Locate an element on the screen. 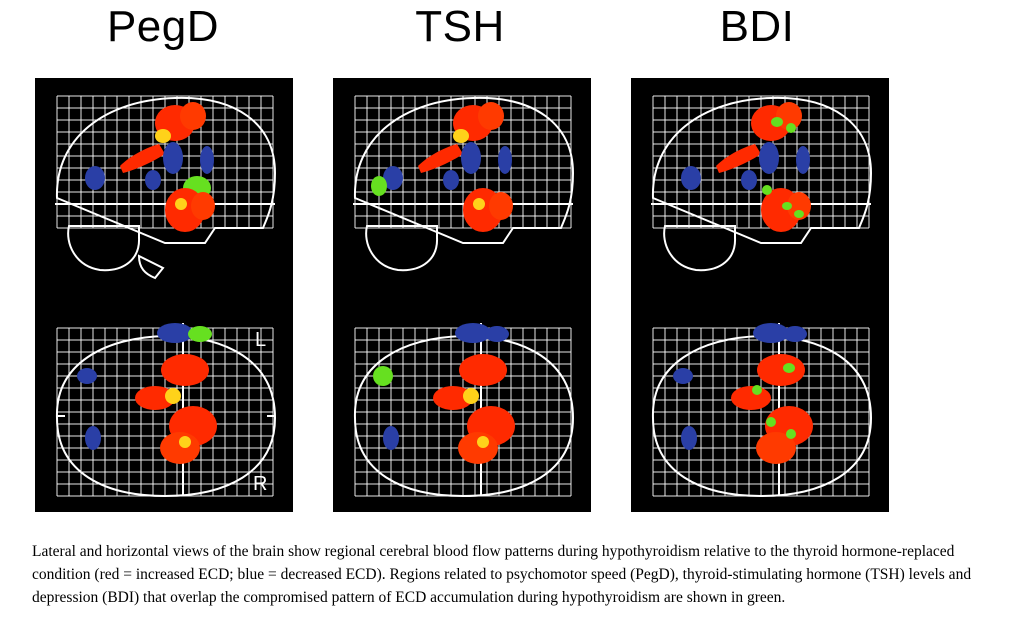  brain-map-tsh is located at coordinates (464, 296).